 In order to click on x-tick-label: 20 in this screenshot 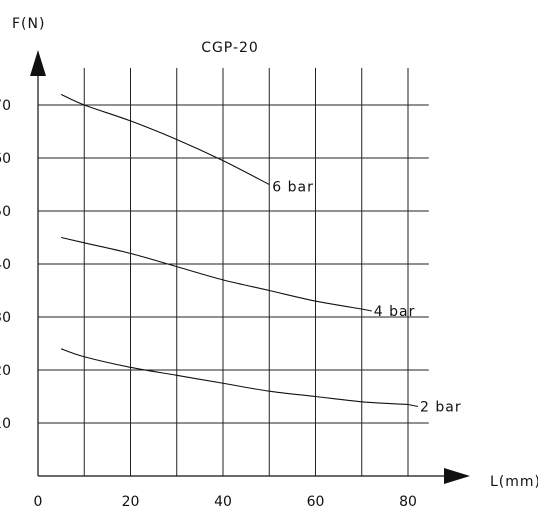, I will do `click(131, 502)`.